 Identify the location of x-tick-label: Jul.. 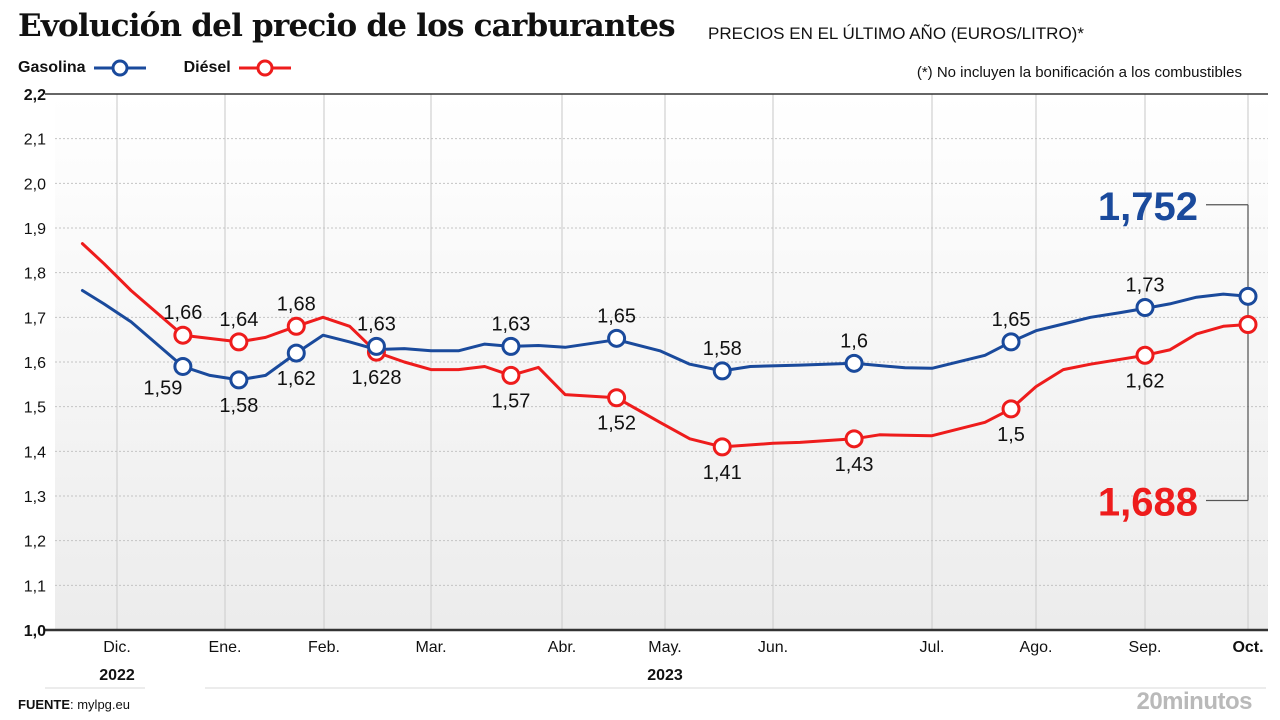
(932, 647).